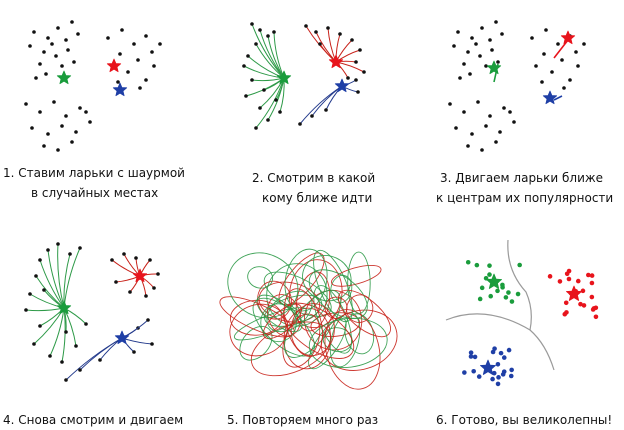  What do you see at coordinates (314, 178) in the screenshot?
I see `caption-step-2-line-1: 2. Смотрим в какой` at bounding box center [314, 178].